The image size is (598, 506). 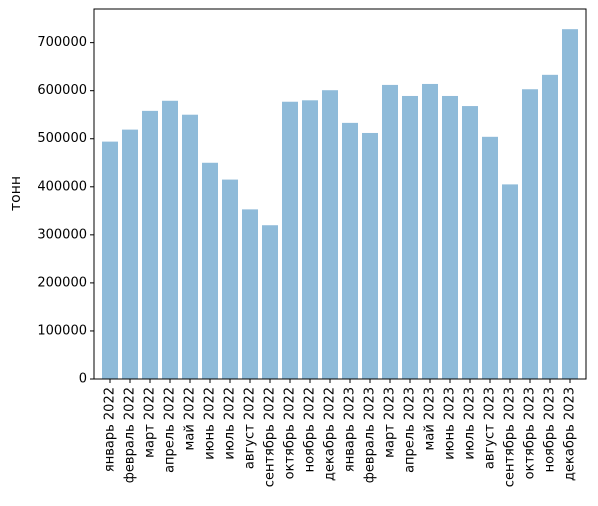 I want to click on y-tick-label: 700000, so click(x=62, y=42).